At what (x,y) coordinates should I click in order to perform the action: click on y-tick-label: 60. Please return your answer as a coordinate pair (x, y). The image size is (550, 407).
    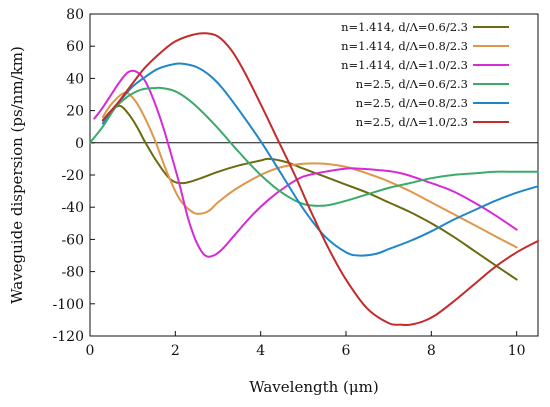
    Looking at the image, I should click on (75, 47).